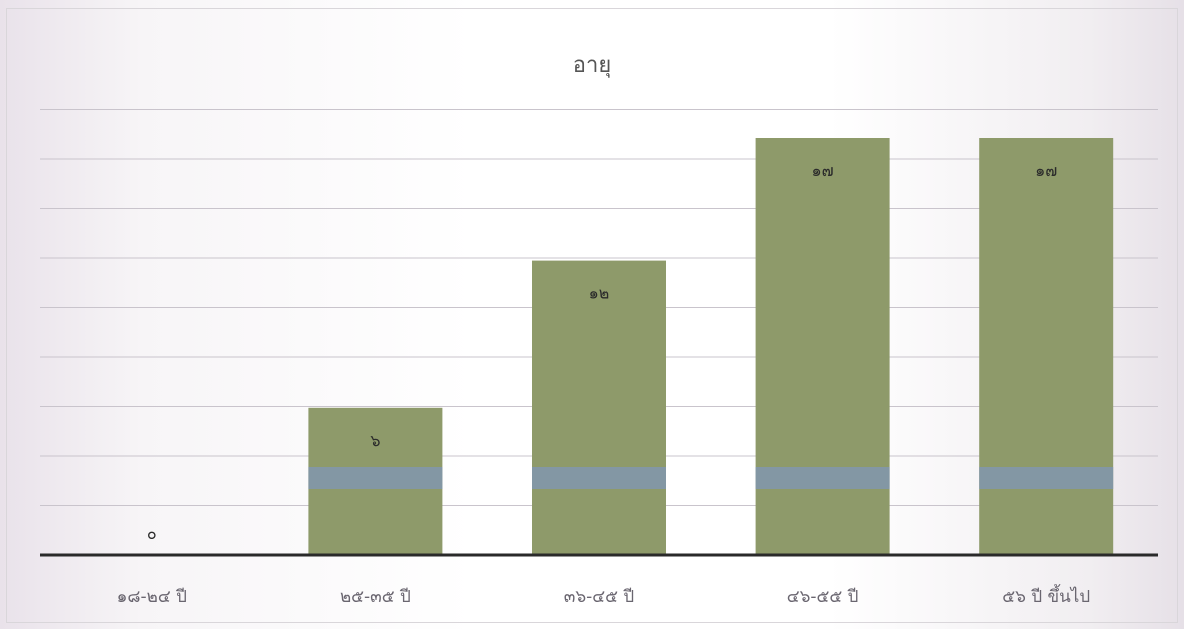  I want to click on x-tick-label-0: ๑๘-๒๔ ปี, so click(152, 597).